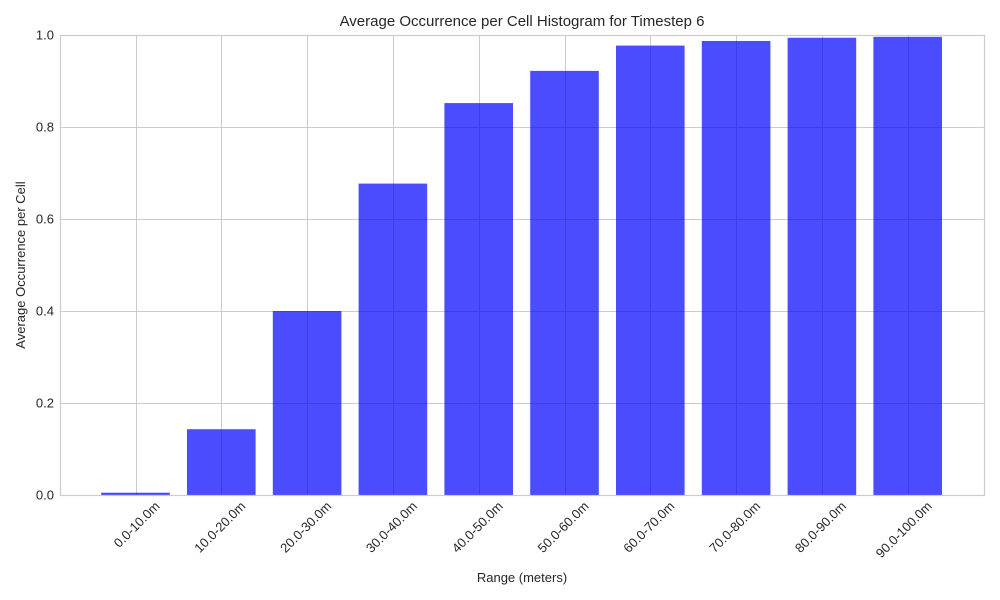 The height and width of the screenshot is (600, 1000). I want to click on y-tick-label: 0.6, so click(45, 219).